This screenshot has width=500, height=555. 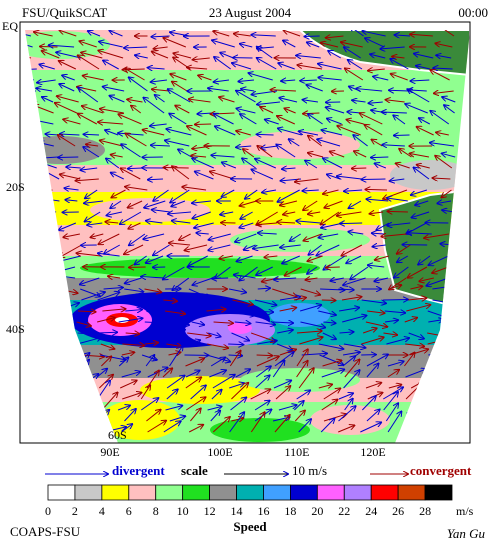 What do you see at coordinates (138, 470) in the screenshot?
I see `divergent-label: divergent` at bounding box center [138, 470].